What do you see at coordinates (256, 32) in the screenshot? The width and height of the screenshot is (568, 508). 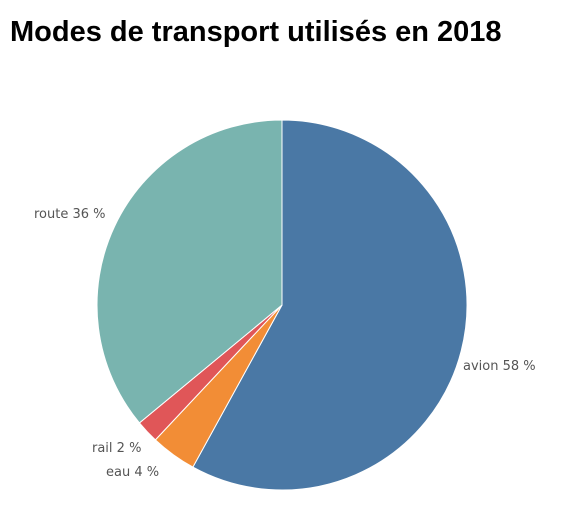 I see `chart-title: Modes de transport utilisés en 2018` at bounding box center [256, 32].